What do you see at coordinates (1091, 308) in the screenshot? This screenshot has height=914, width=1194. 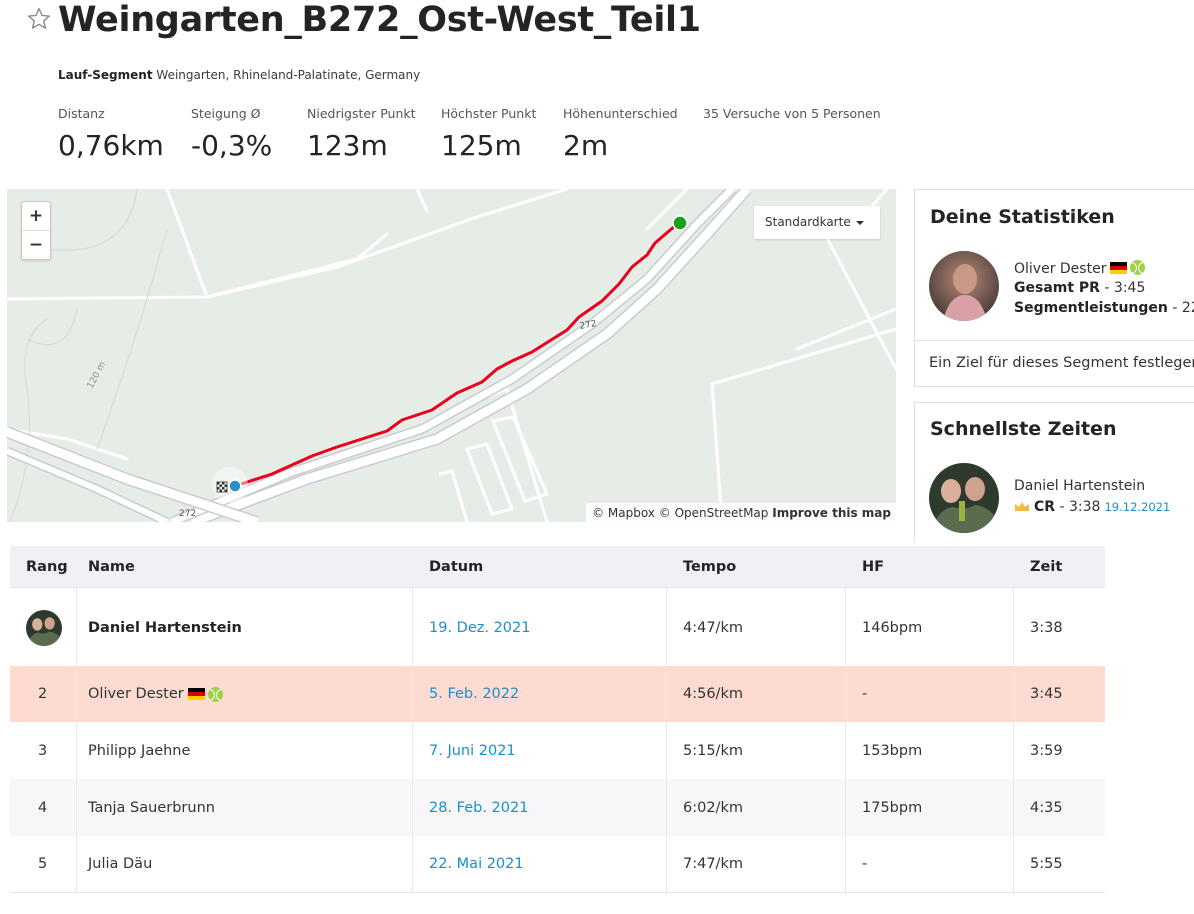 I see `efforts-label: Segmentleistungen` at bounding box center [1091, 308].